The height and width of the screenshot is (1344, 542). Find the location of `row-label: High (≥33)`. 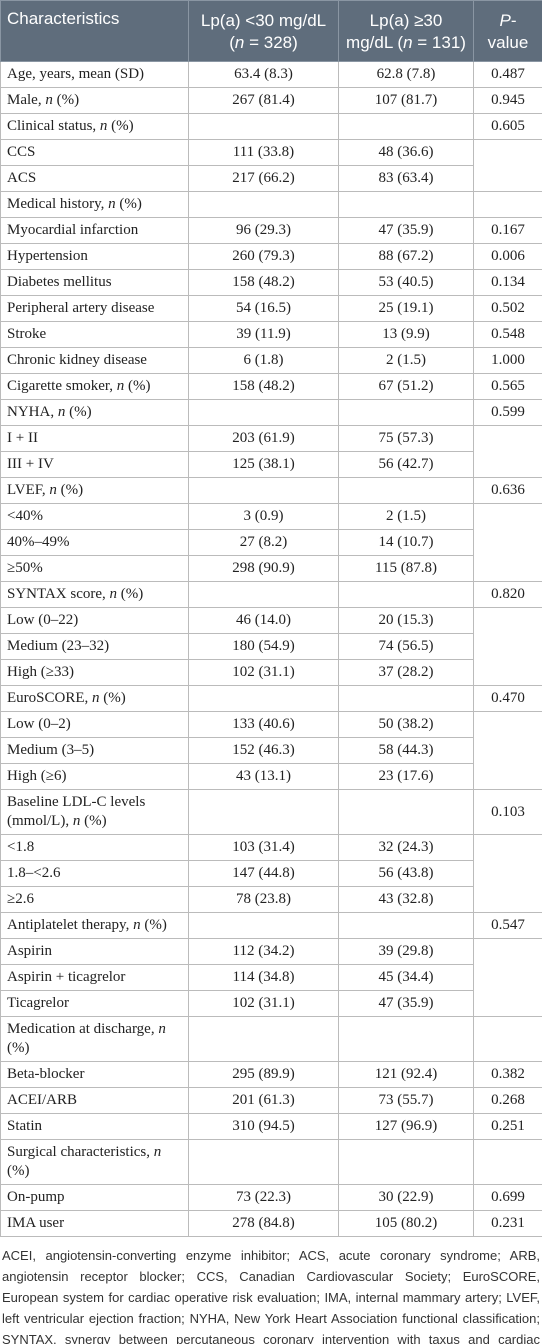

row-label: High (≥33) is located at coordinates (94, 672).